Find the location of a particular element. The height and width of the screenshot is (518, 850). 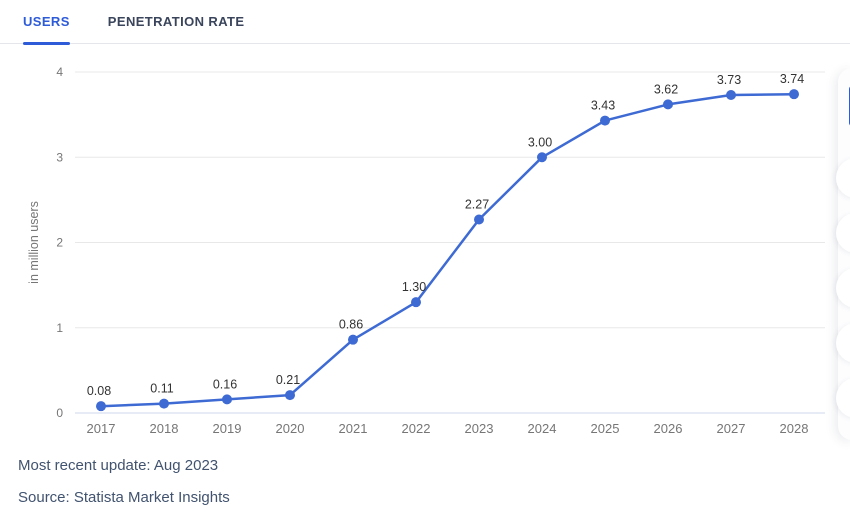

y-tick-label: 2 is located at coordinates (59, 243).